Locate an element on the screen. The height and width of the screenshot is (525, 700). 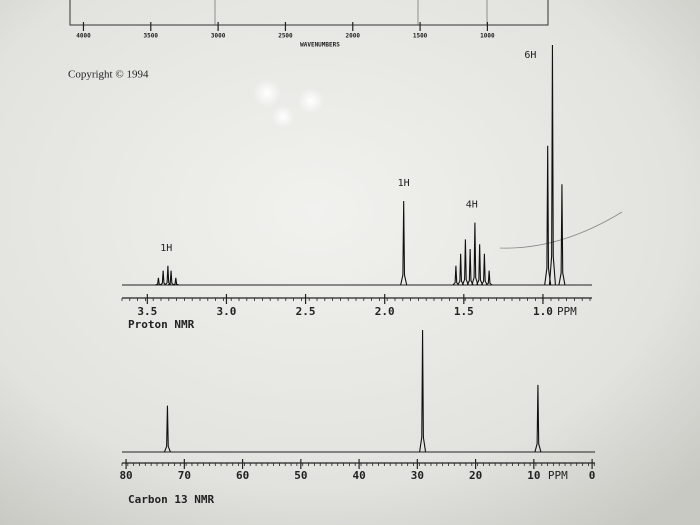
pencil-line is located at coordinates (561, 230).